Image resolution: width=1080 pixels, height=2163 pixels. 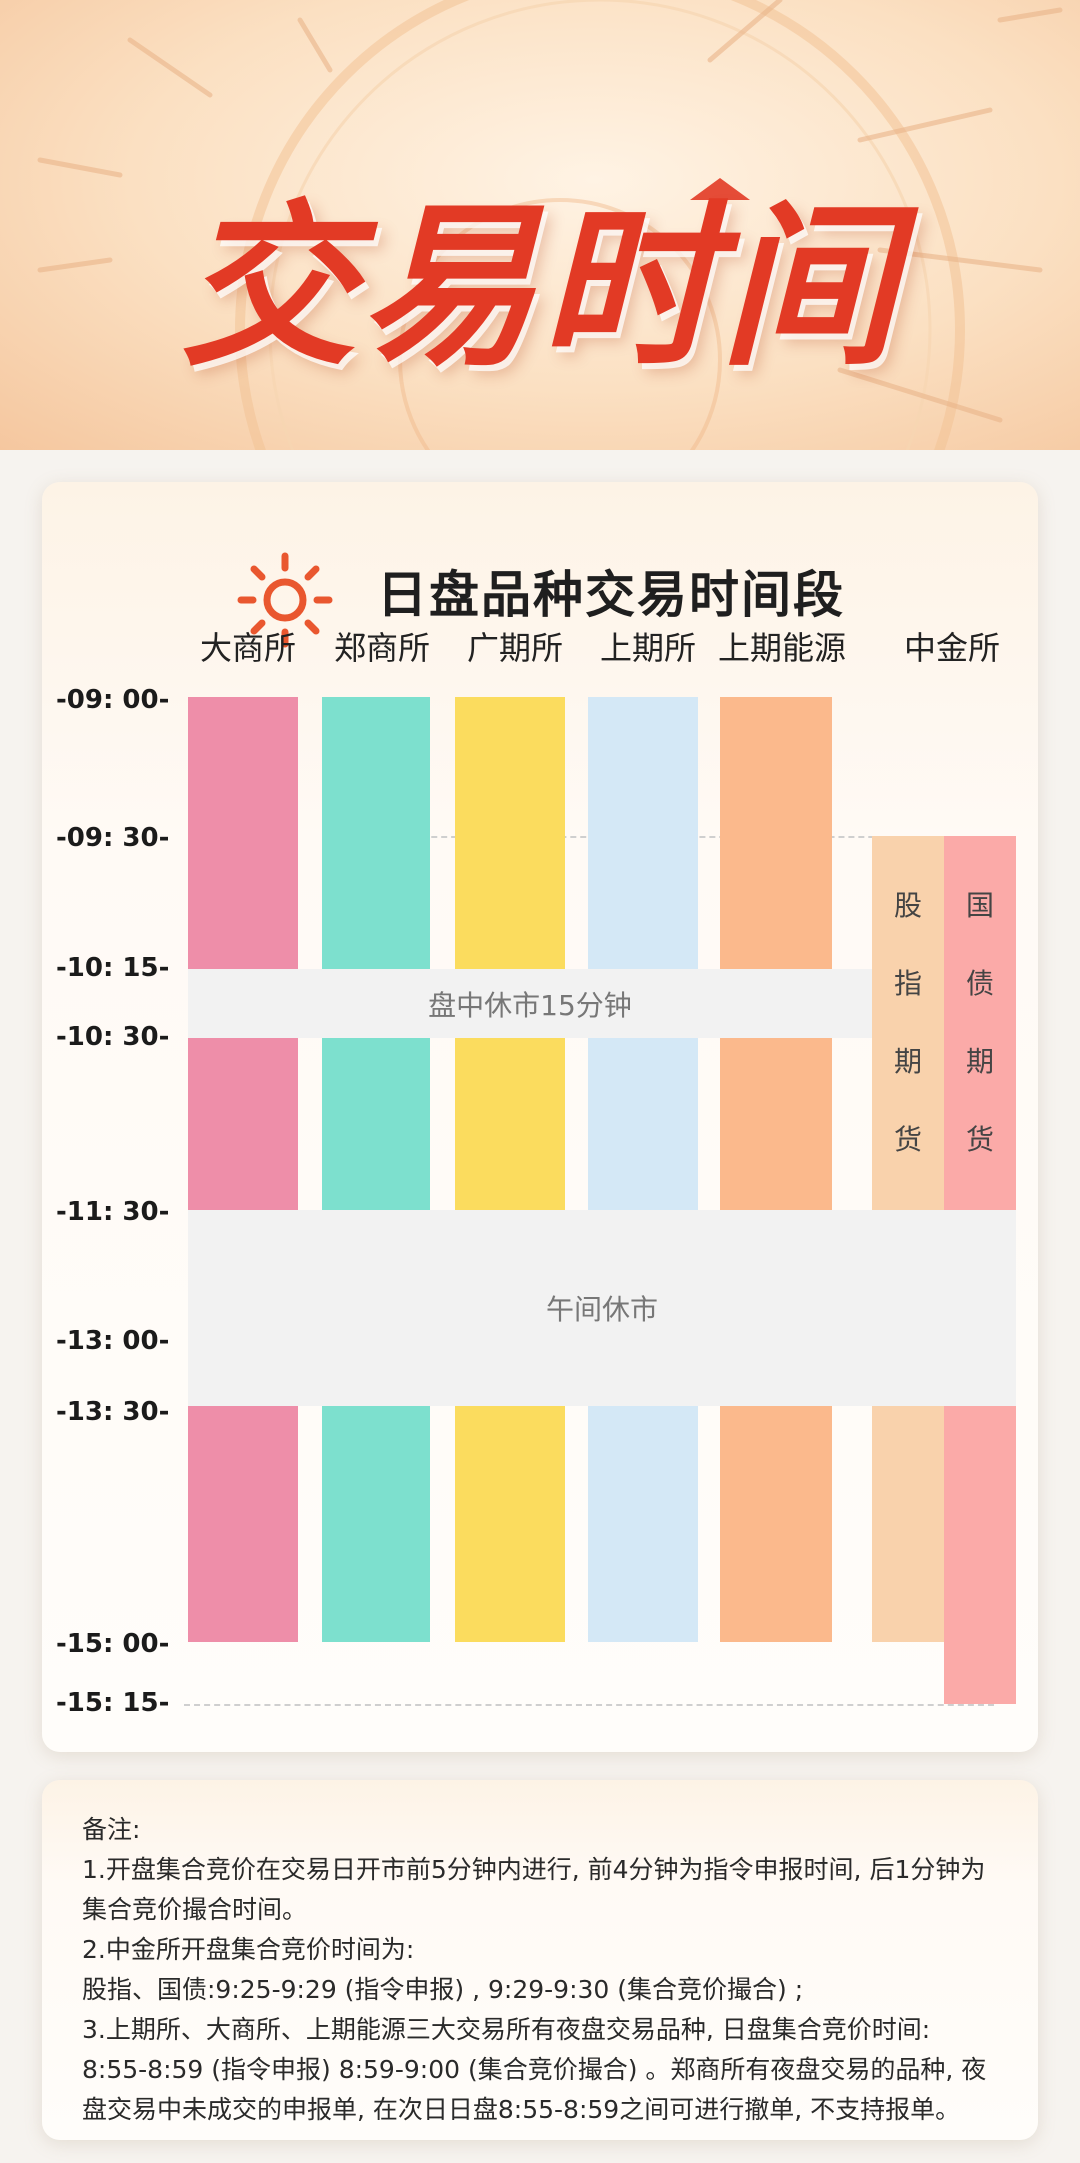 I want to click on time-label-1130: -11: 30-, so click(x=113, y=1212).